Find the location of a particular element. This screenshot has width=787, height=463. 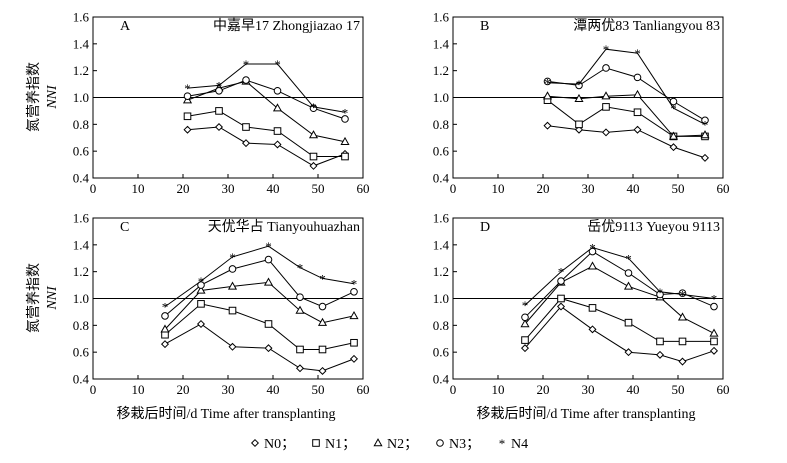

panel-a-x-tick-label: 20 is located at coordinates (183, 188).